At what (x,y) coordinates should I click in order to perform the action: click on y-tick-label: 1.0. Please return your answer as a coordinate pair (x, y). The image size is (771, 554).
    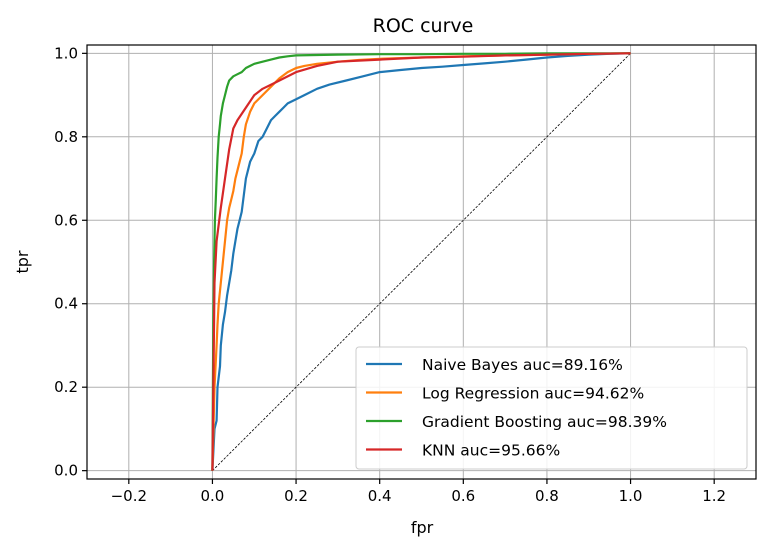
    Looking at the image, I should click on (66, 53).